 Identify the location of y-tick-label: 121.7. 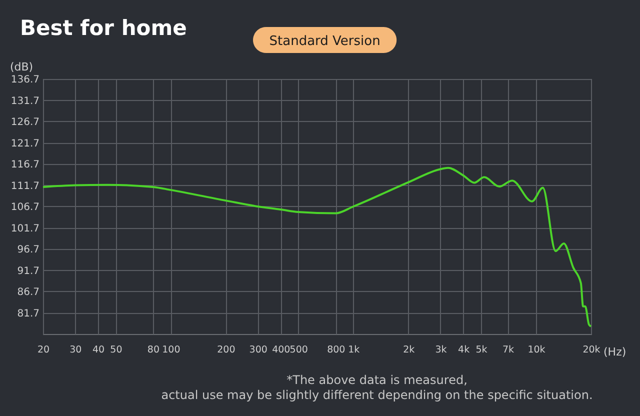
(25, 144).